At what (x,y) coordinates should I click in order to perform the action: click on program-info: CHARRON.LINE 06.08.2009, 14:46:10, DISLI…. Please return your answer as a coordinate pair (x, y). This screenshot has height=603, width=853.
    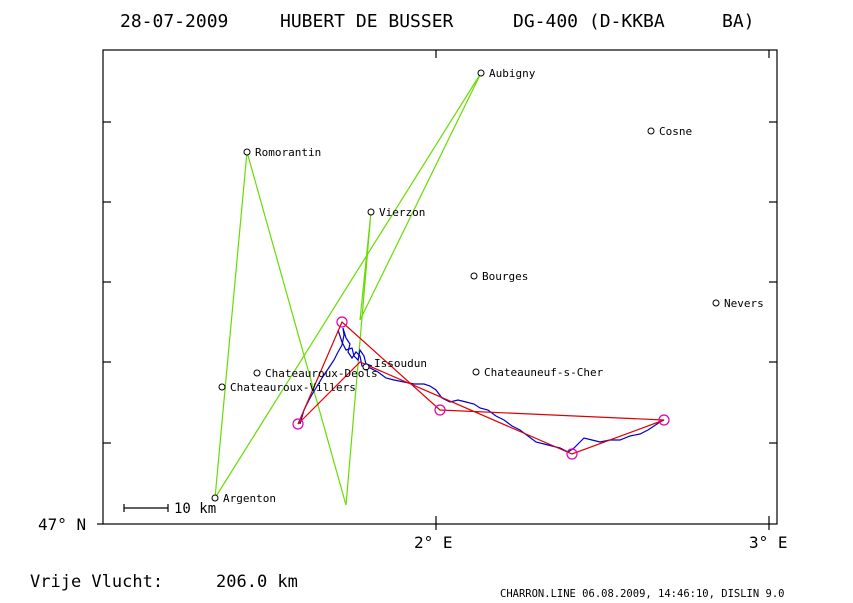
    Looking at the image, I should click on (642, 594).